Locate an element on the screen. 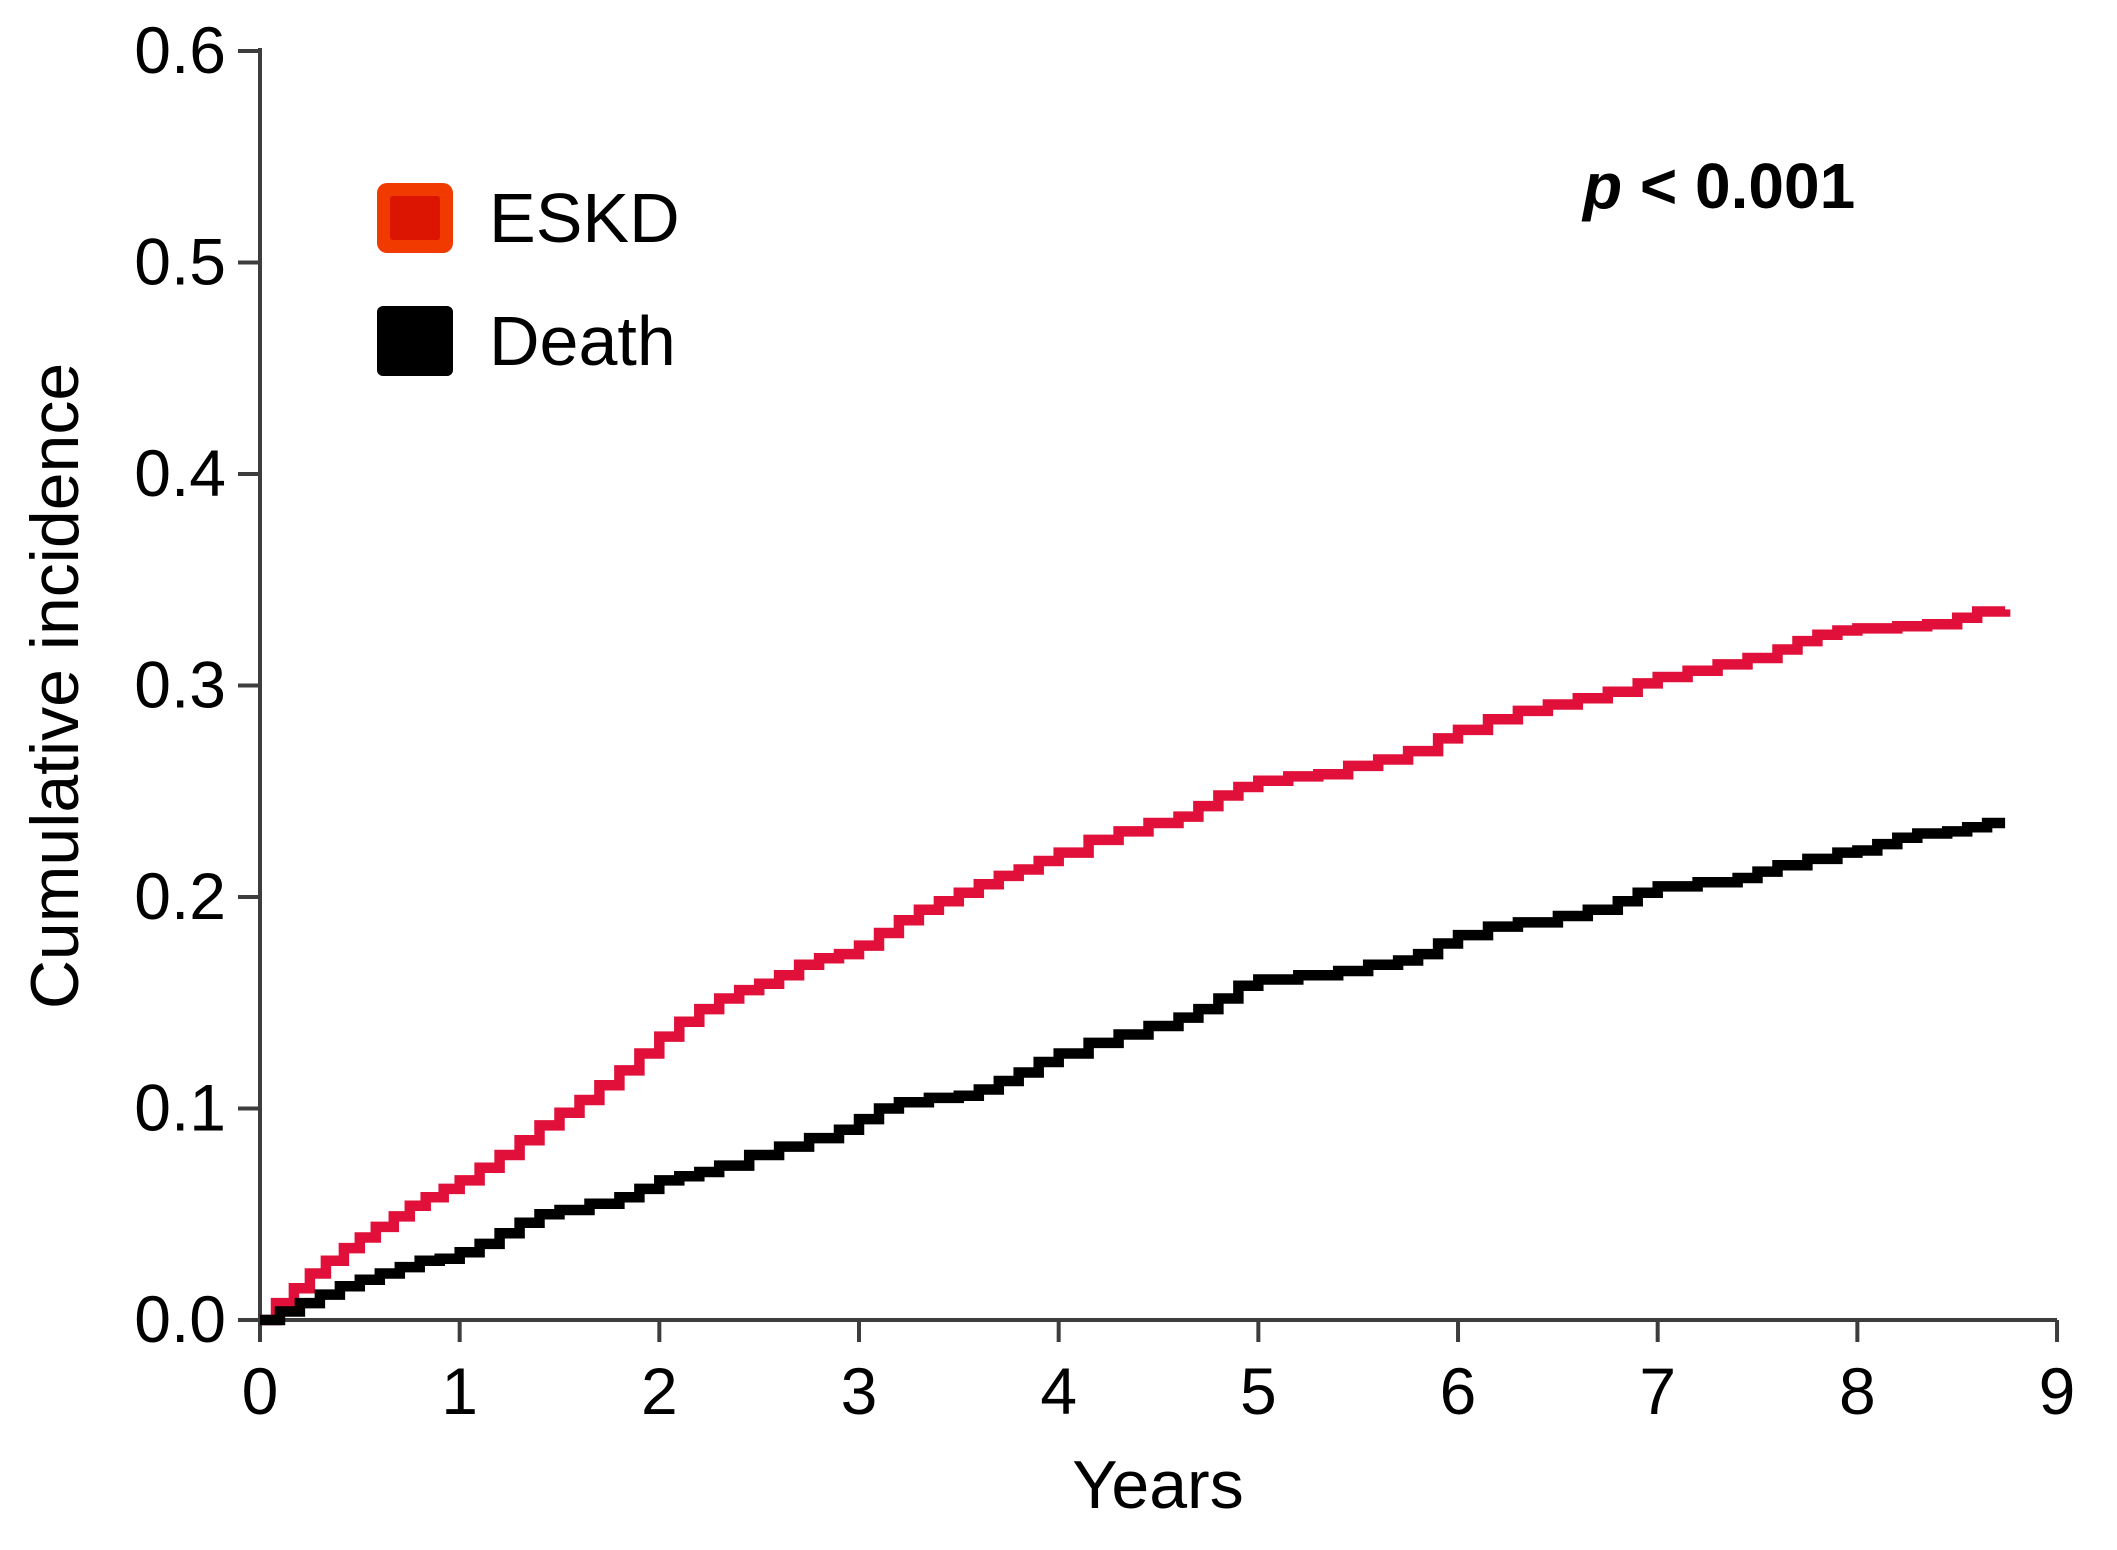  legend: ESKD Death is located at coordinates (528, 279).